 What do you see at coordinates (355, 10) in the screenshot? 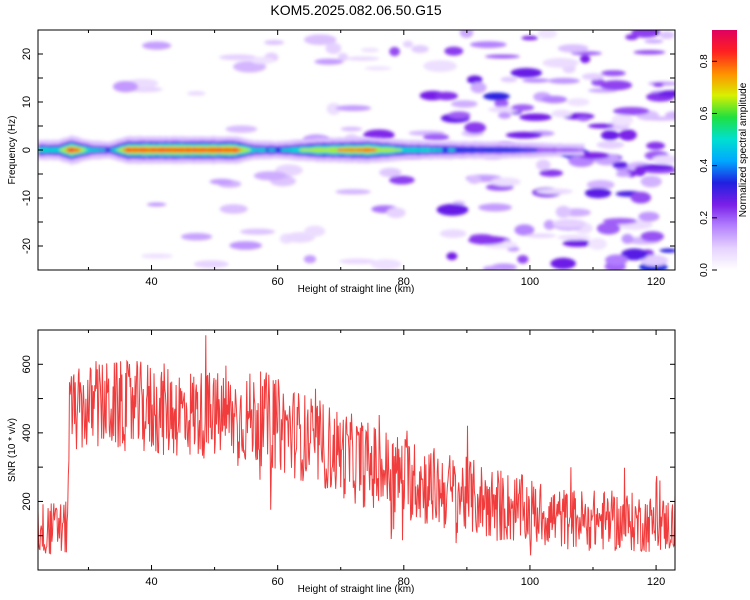
I see `figure-title: KOM5.2025.082.06.50.G15` at bounding box center [355, 10].